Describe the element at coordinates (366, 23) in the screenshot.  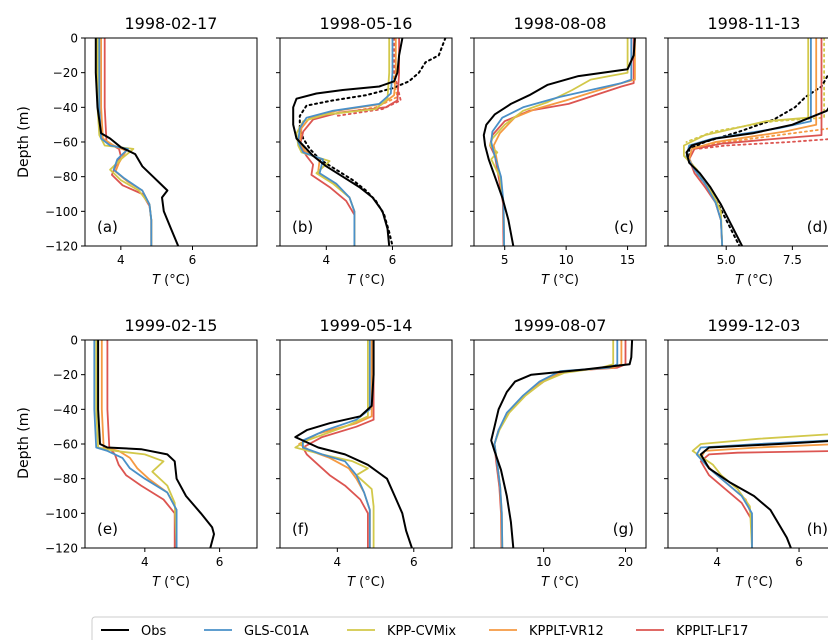
I see `panel-title: 1998-05-16` at that location.